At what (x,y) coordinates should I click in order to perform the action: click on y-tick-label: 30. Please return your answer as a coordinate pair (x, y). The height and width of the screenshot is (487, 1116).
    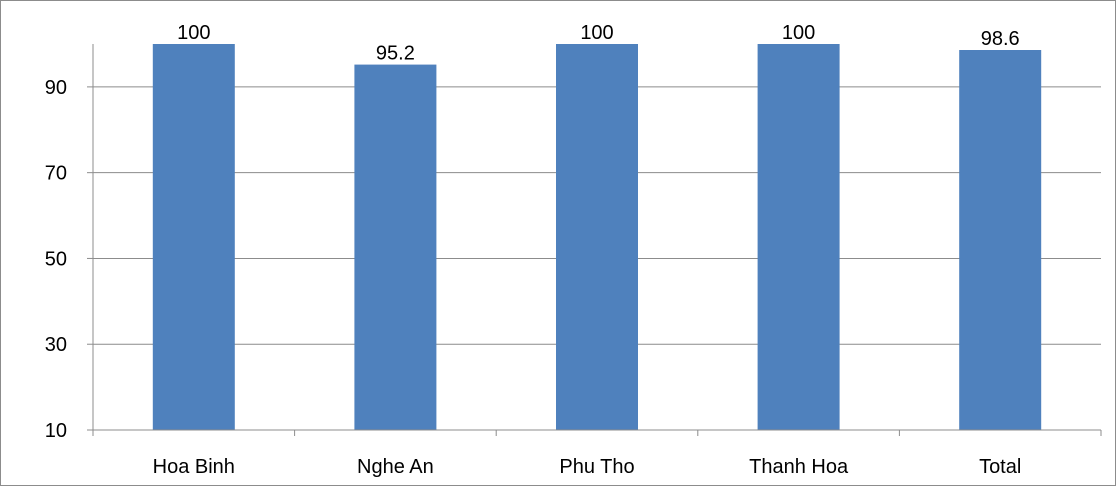
    Looking at the image, I should click on (56, 345).